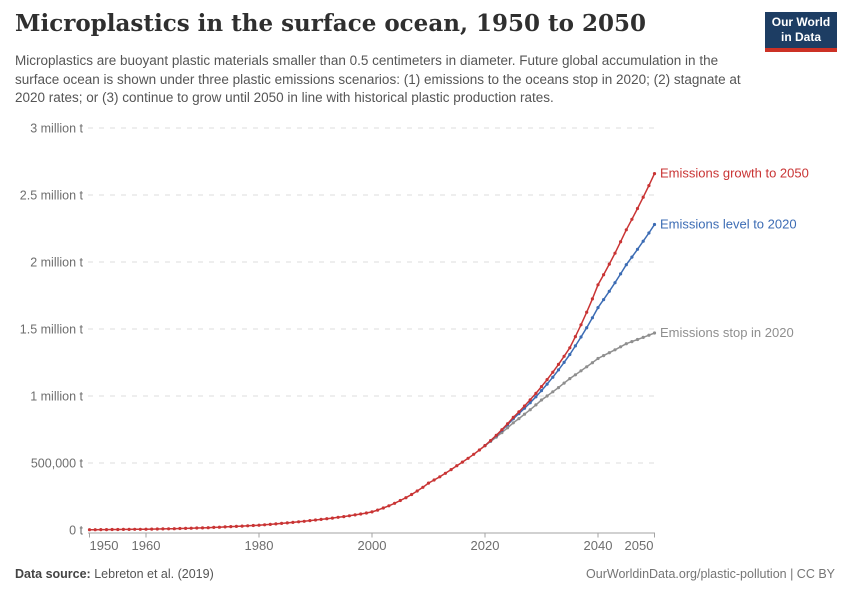 The width and height of the screenshot is (850, 600). Describe the element at coordinates (104, 545) in the screenshot. I see `x-axis-tick-label: 1950` at that location.